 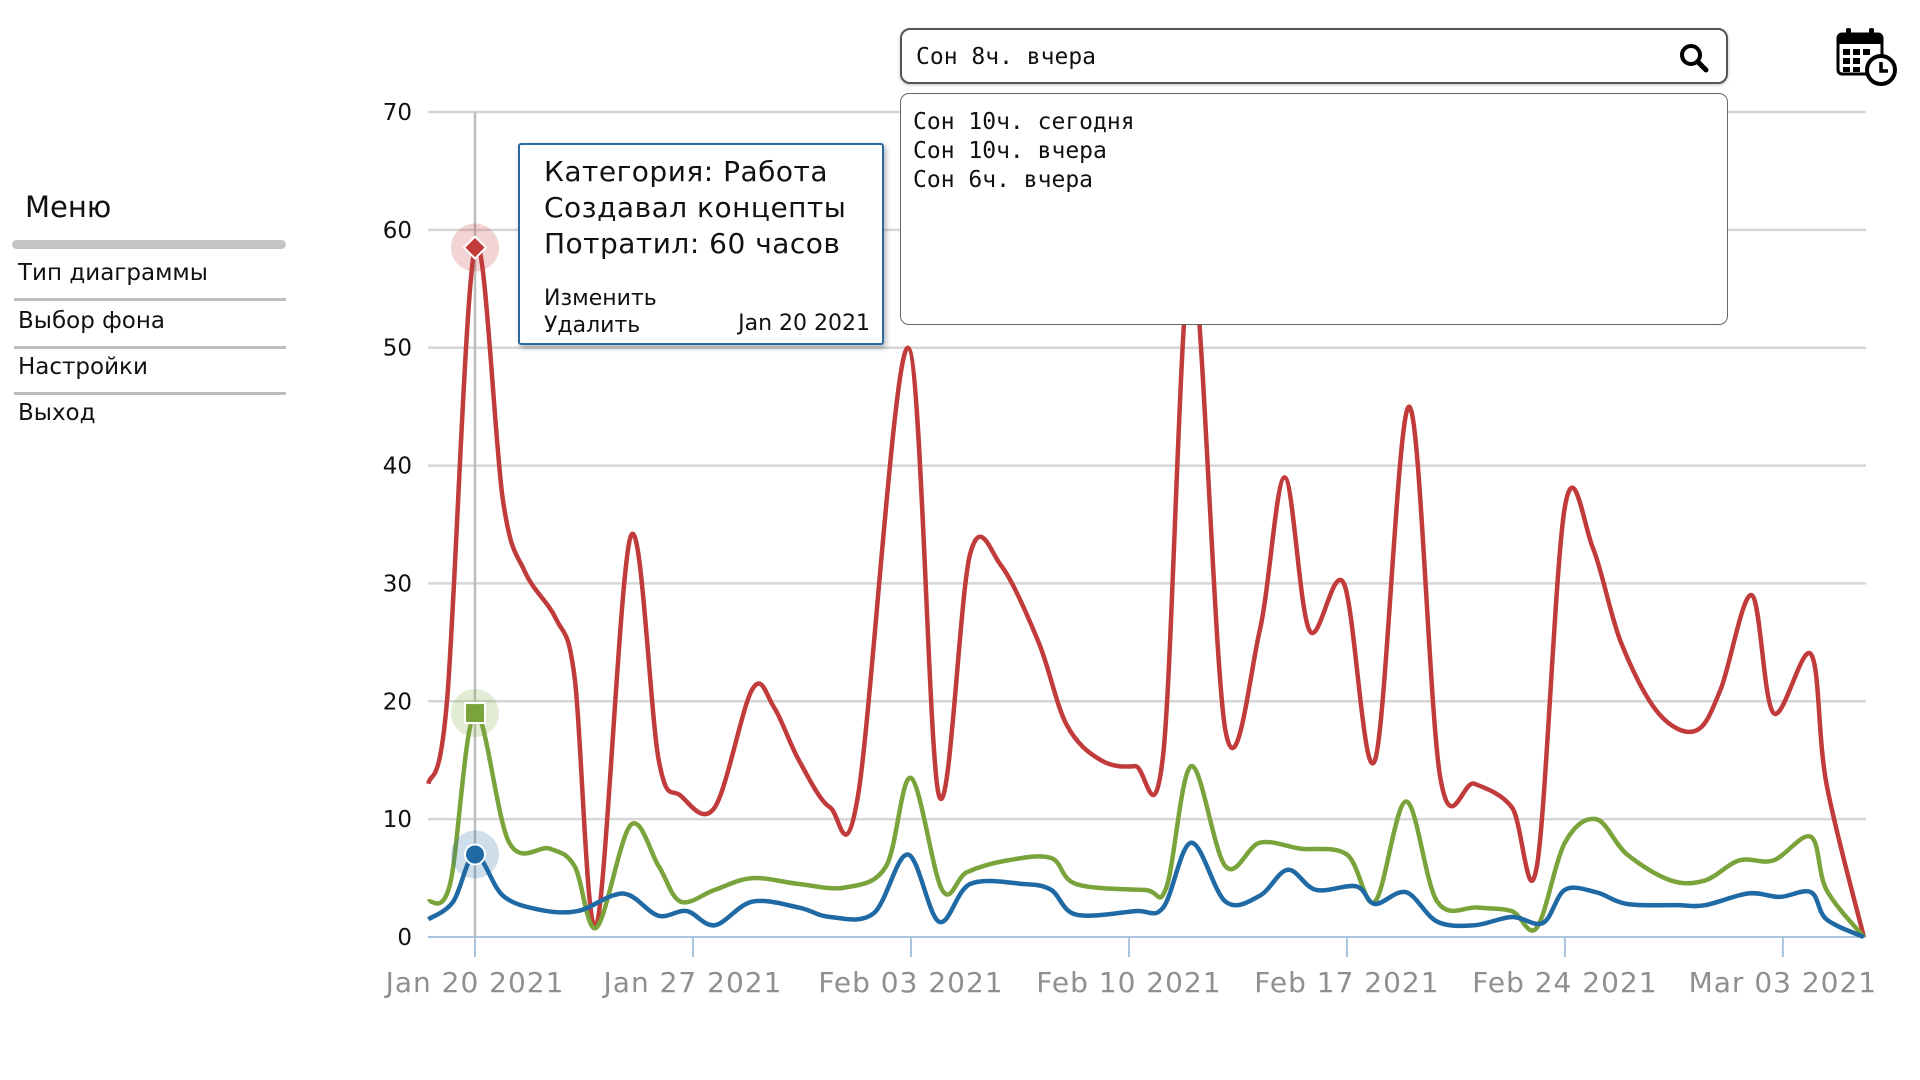 What do you see at coordinates (1010, 151) in the screenshot?
I see `suggestion-item: Сон 10ч. вчера` at bounding box center [1010, 151].